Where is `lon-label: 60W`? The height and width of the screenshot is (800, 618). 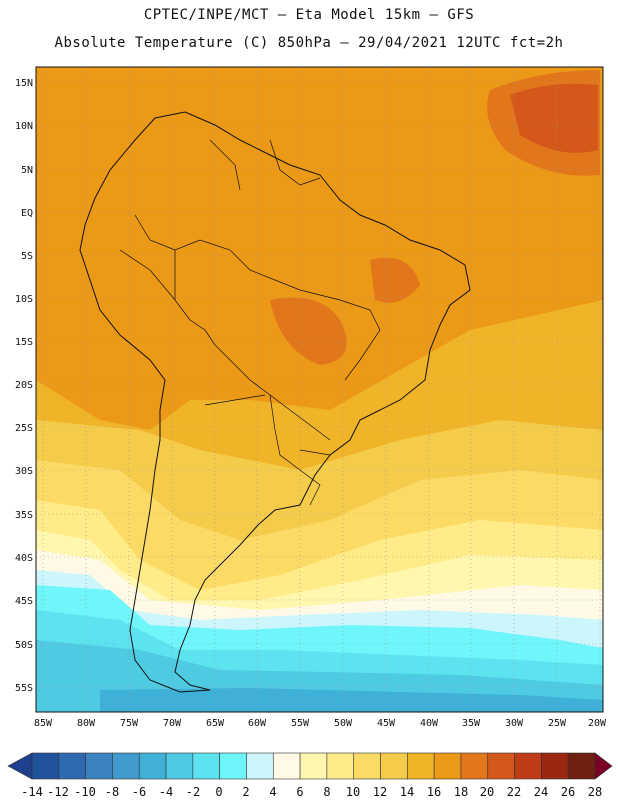 lon-label: 60W is located at coordinates (257, 723).